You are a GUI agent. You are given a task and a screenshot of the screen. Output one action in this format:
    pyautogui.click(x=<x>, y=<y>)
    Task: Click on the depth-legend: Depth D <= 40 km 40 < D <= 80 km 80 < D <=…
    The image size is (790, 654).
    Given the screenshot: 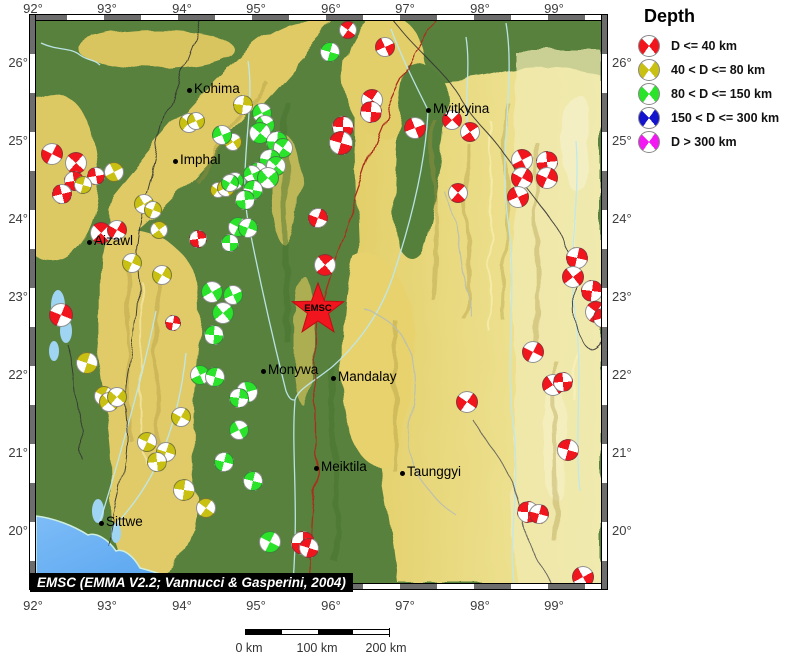 What is the action you would take?
    pyautogui.click(x=708, y=80)
    